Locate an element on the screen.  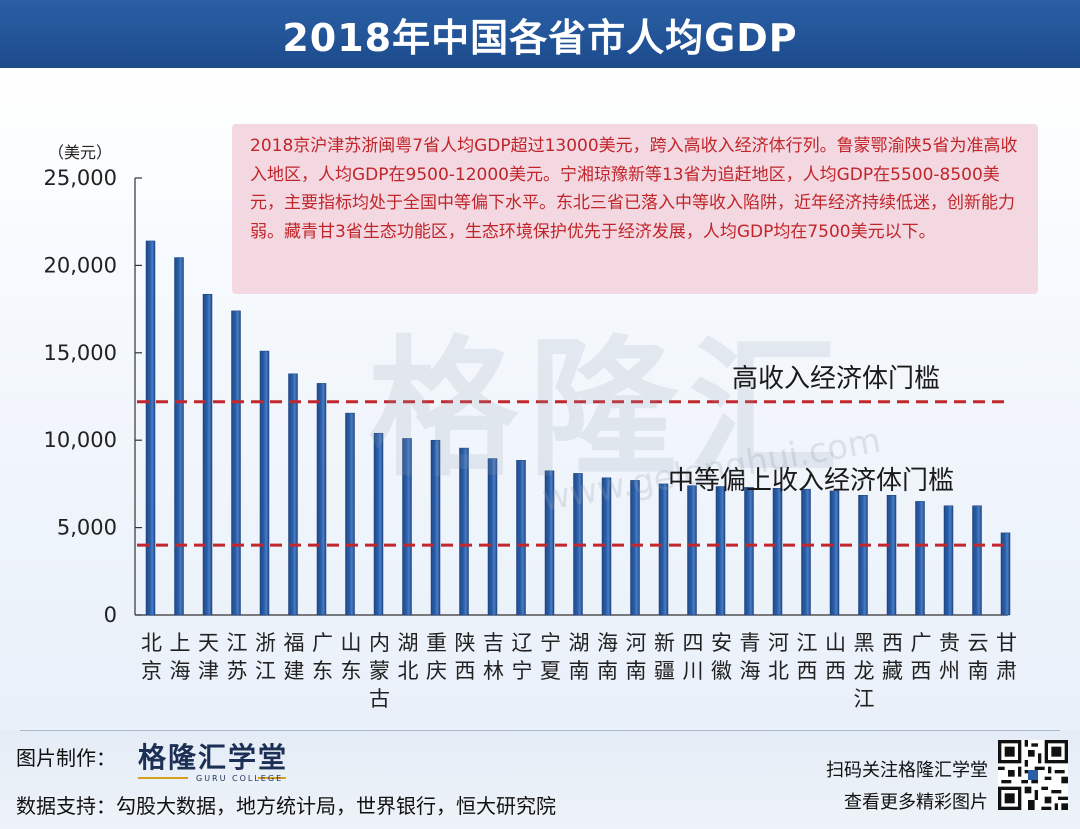
x-tick-label: 贵 is located at coordinates (949, 643).